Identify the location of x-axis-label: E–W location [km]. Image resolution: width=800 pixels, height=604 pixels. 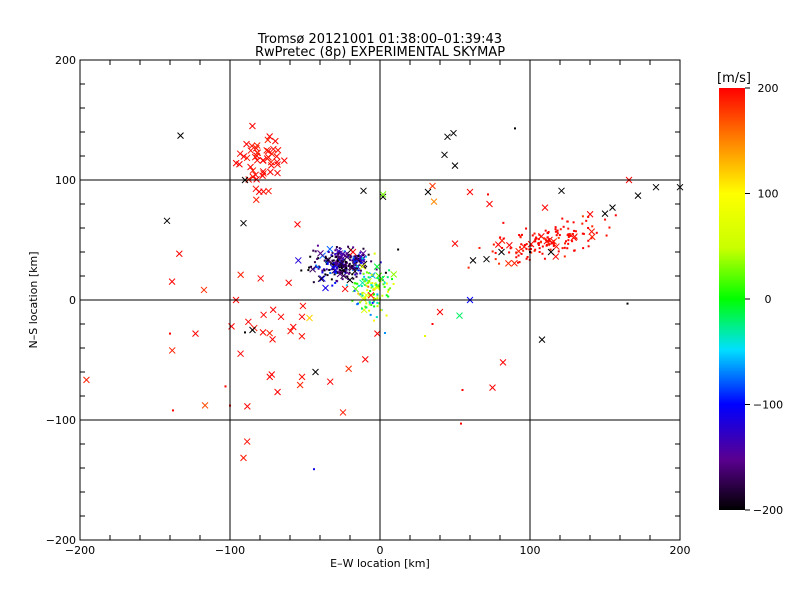
(380, 563).